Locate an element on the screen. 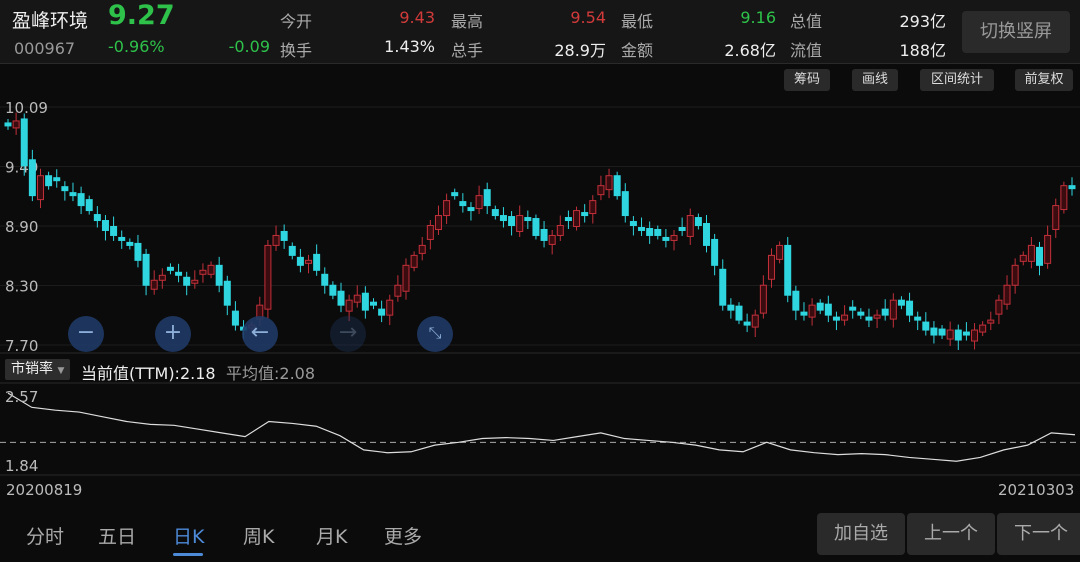 Image resolution: width=1080 pixels, height=562 pixels. toolbar-button: 区间统计 is located at coordinates (957, 80).